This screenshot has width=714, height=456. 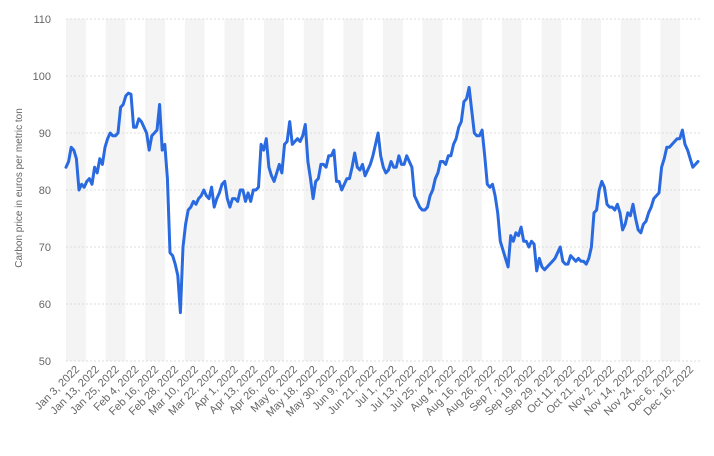 What do you see at coordinates (45, 362) in the screenshot?
I see `y-tick-label: 50` at bounding box center [45, 362].